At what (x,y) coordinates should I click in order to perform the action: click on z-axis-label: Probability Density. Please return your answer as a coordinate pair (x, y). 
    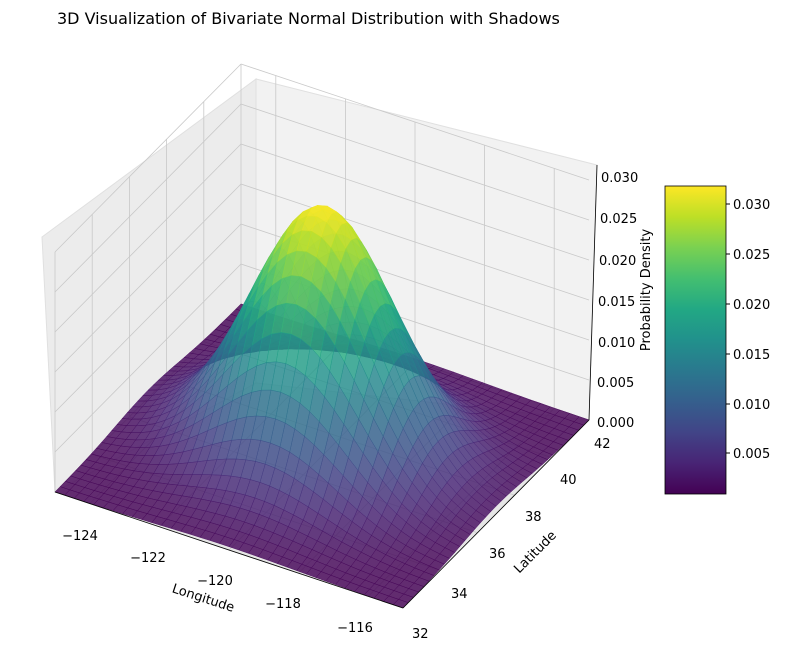
    Looking at the image, I should click on (646, 290).